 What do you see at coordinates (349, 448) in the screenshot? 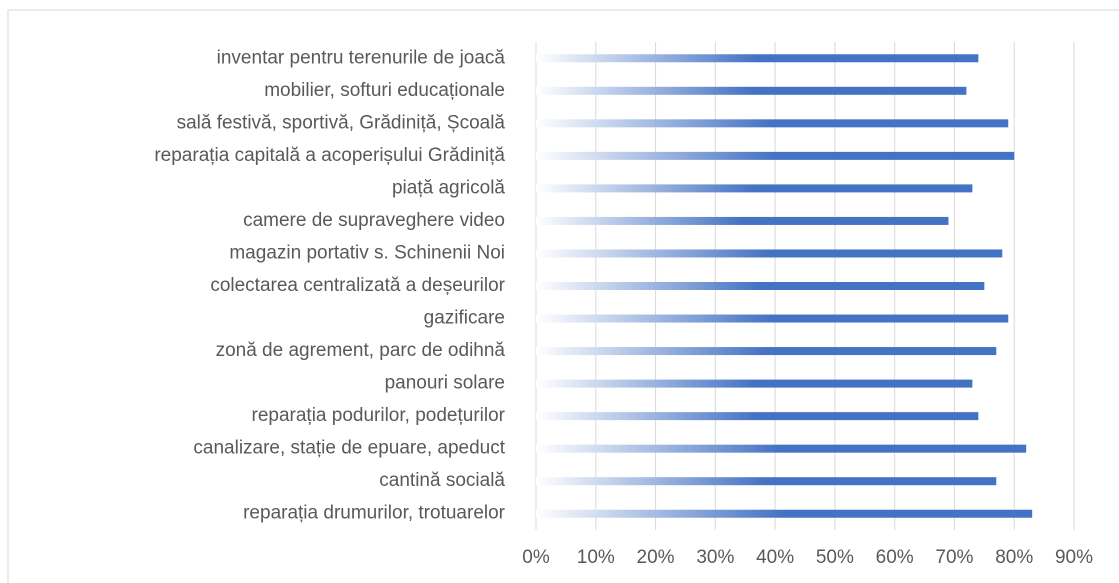
I see `y-tick-label: canalizare, stație de epuare, apeduct` at bounding box center [349, 448].